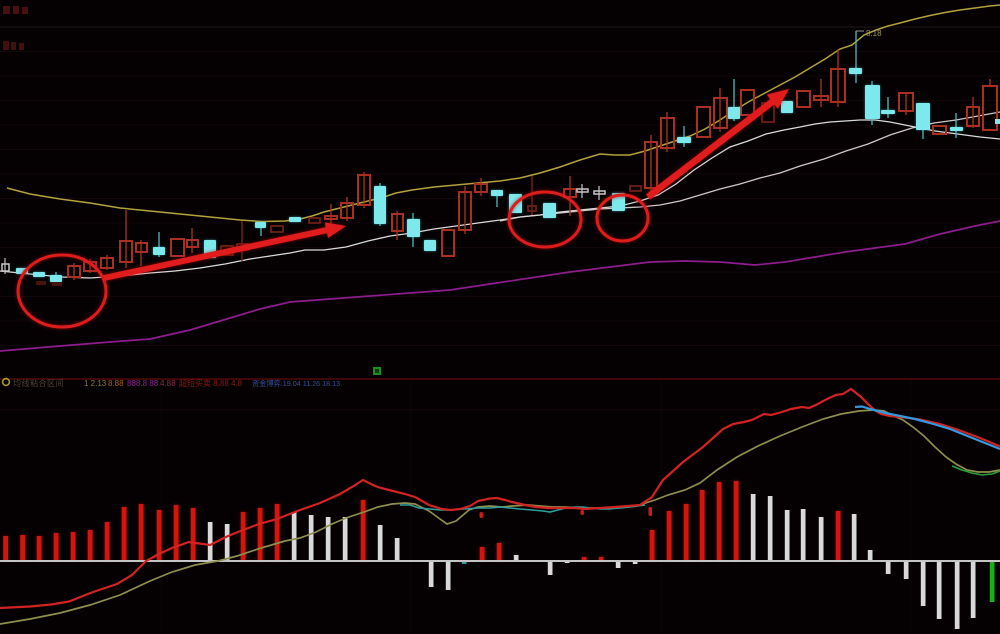 The image size is (1000, 634). Describe the element at coordinates (95, 383) in the screenshot. I see `svg-text: 1 2.13` at that location.